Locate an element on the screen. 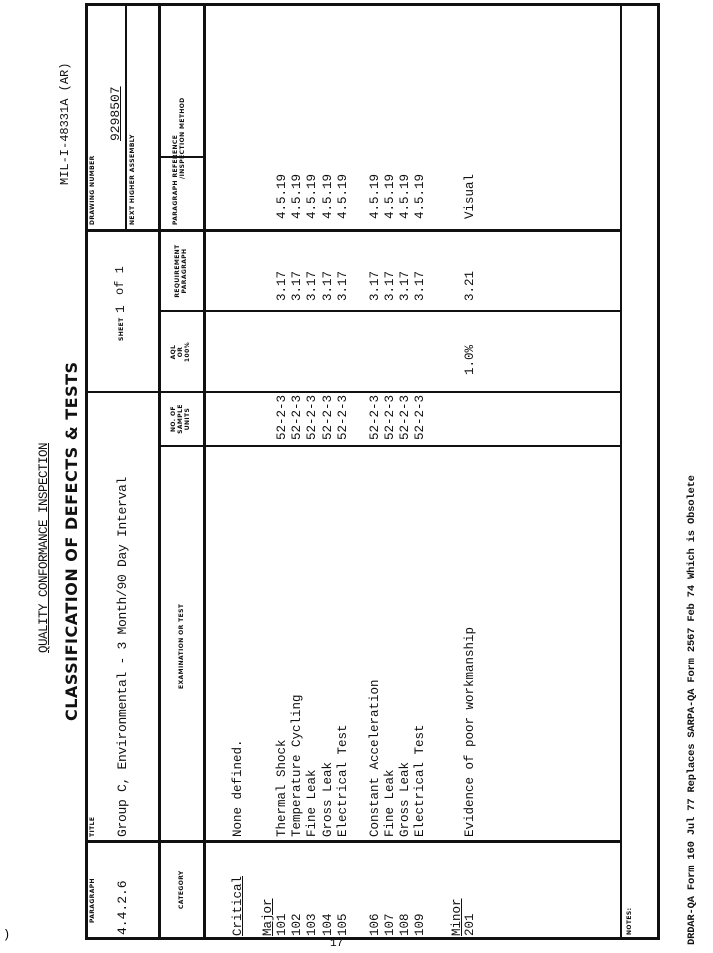 The height and width of the screenshot is (953, 713). cell-category: 108 is located at coordinates (405, 924).